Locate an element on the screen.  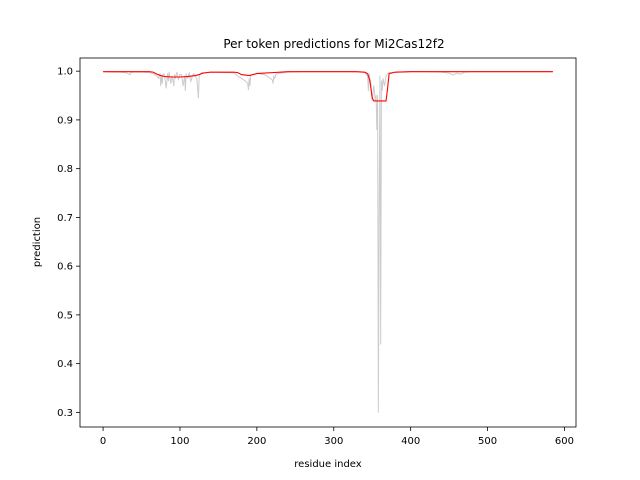
y-tick-label: 0.8 is located at coordinates (65, 169).